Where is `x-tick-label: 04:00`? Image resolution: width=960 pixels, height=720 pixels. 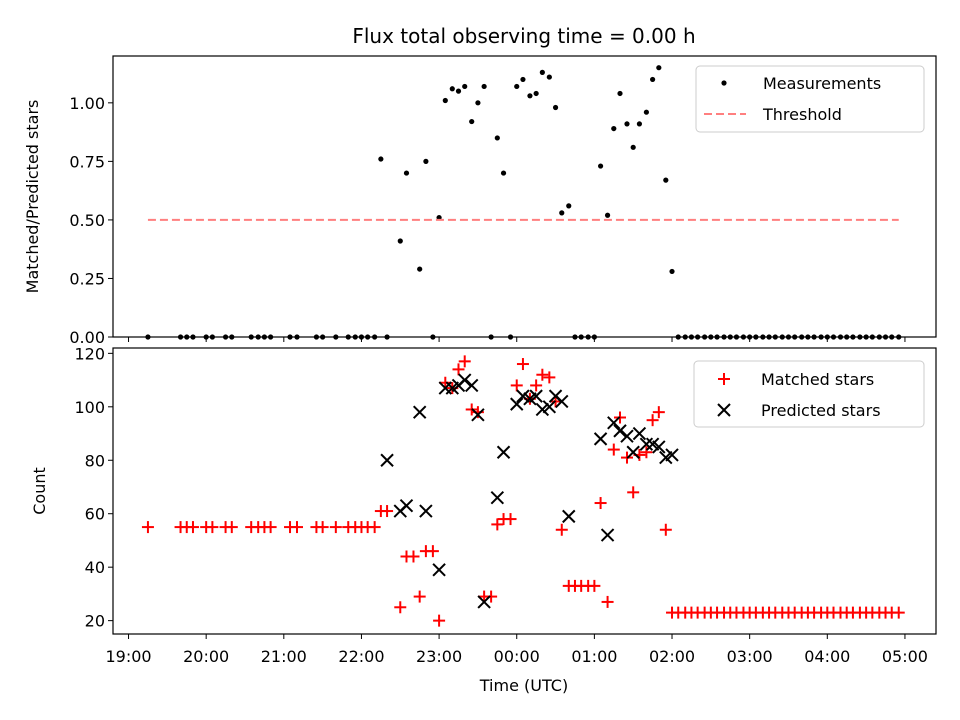 x-tick-label: 04:00 is located at coordinates (827, 656).